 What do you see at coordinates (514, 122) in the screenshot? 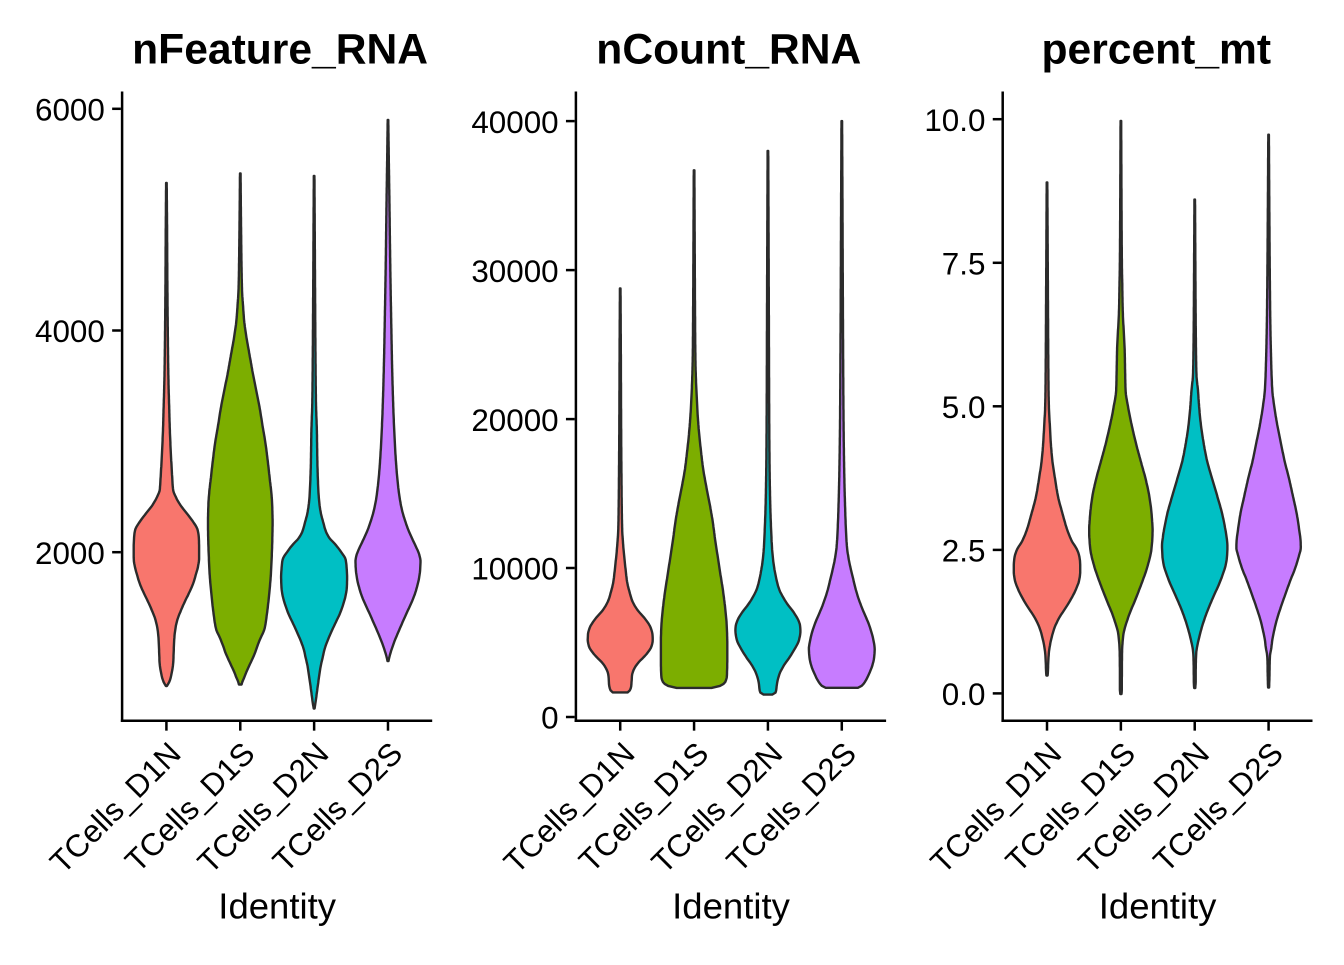
I see `svg-text: 40000` at bounding box center [514, 122].